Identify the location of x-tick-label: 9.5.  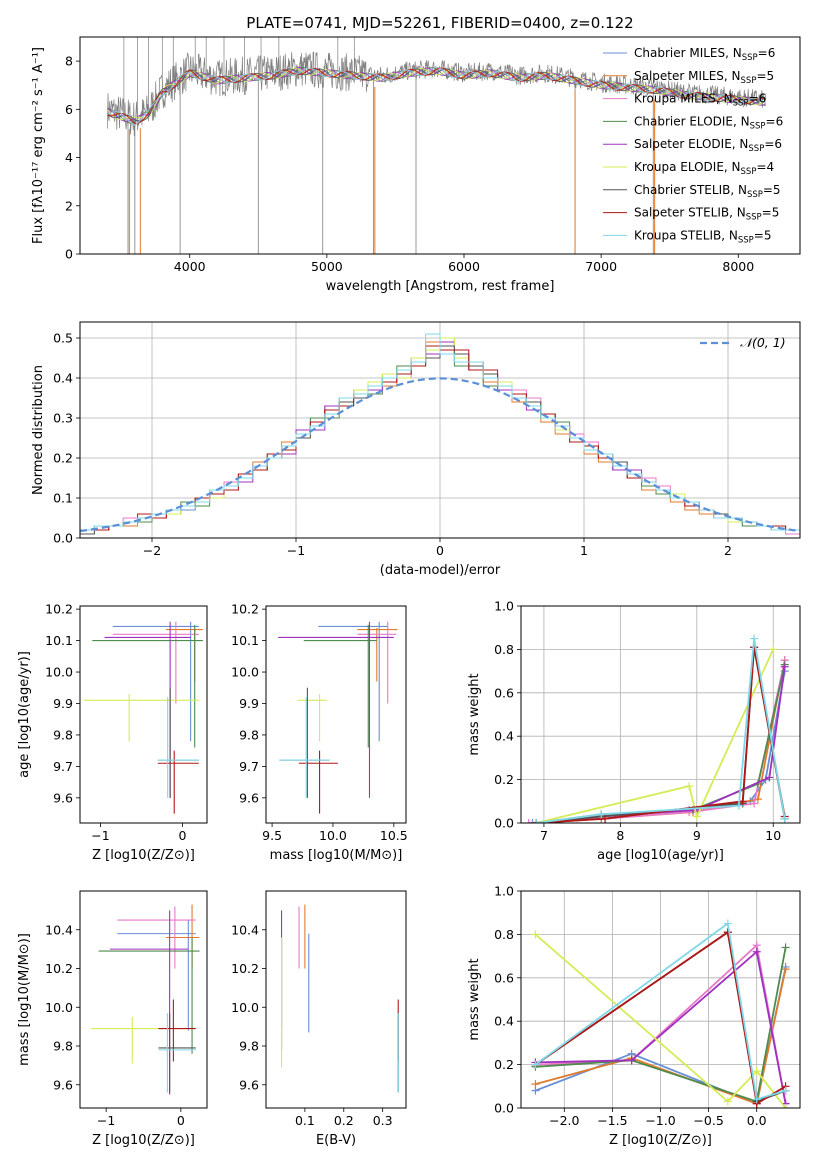
(272, 835).